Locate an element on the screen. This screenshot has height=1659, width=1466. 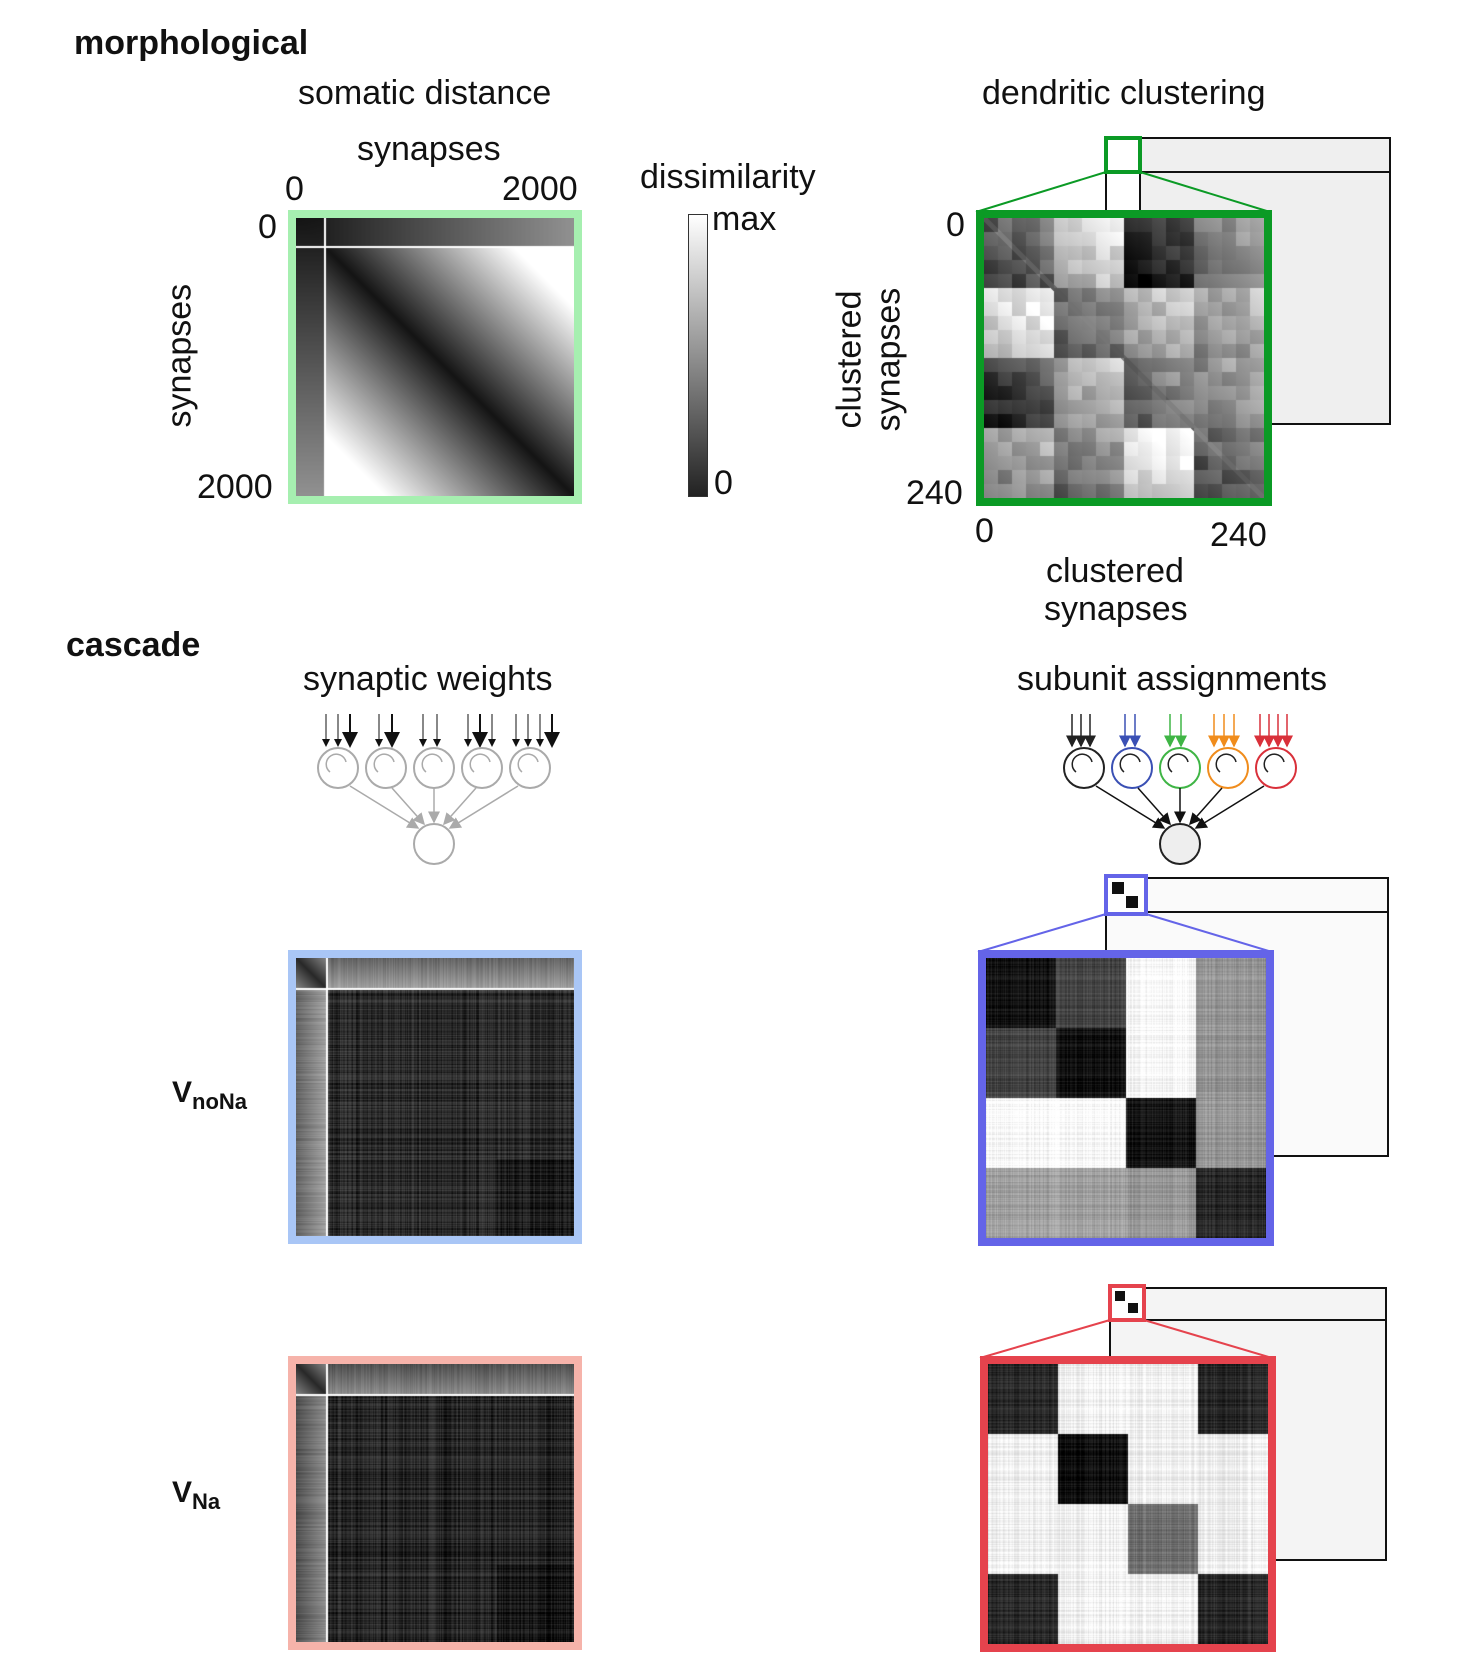
synaptic-weights-network-diagram is located at coordinates (438, 789).